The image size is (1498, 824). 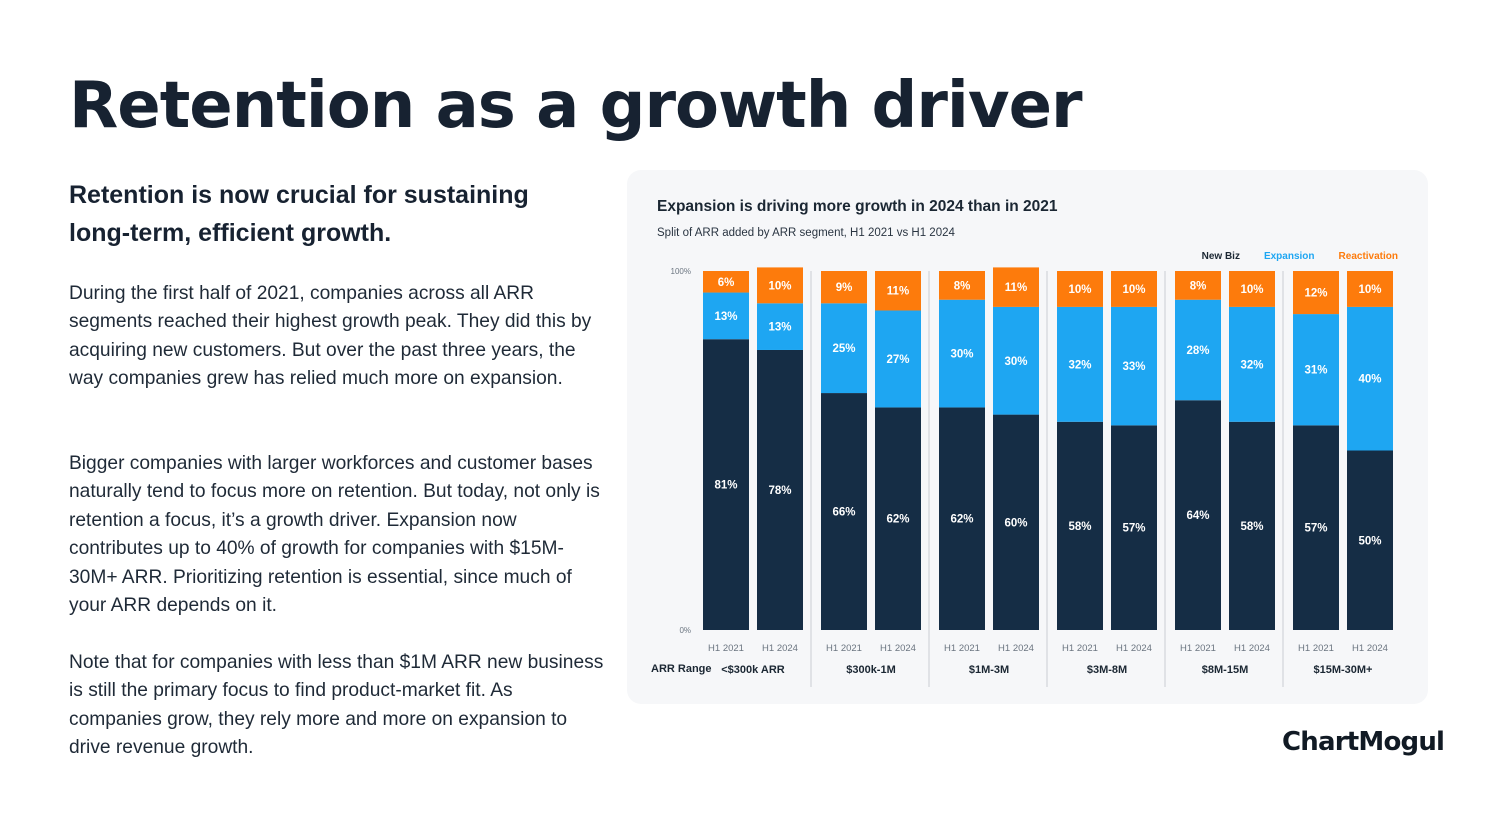 I want to click on data-label: 64%, so click(x=1197, y=516).